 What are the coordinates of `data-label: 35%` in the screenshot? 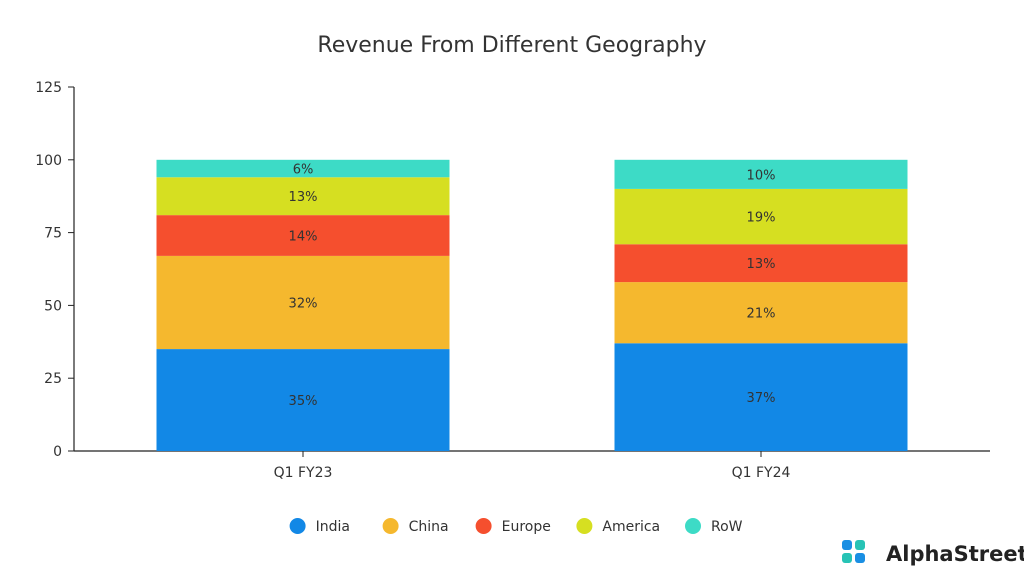 It's located at (303, 401).